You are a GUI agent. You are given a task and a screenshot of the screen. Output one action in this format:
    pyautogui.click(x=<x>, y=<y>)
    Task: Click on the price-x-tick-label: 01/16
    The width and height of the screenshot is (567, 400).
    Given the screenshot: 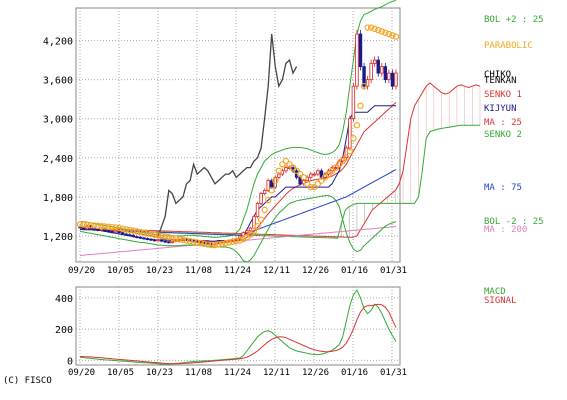 What is the action you would take?
    pyautogui.click(x=354, y=271)
    